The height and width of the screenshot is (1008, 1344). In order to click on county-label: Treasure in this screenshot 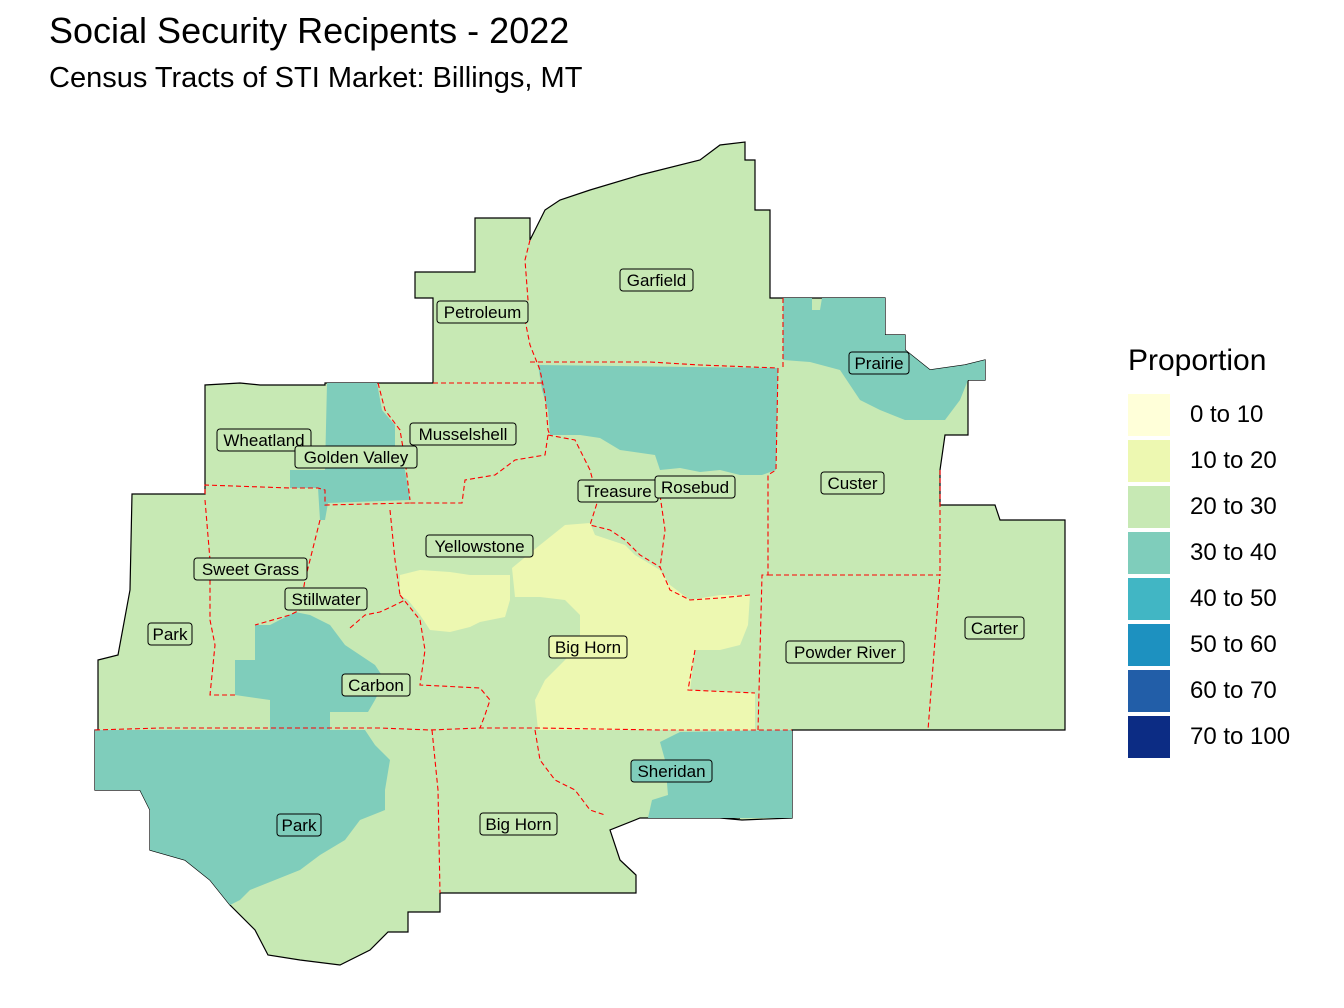, I will do `click(618, 491)`.